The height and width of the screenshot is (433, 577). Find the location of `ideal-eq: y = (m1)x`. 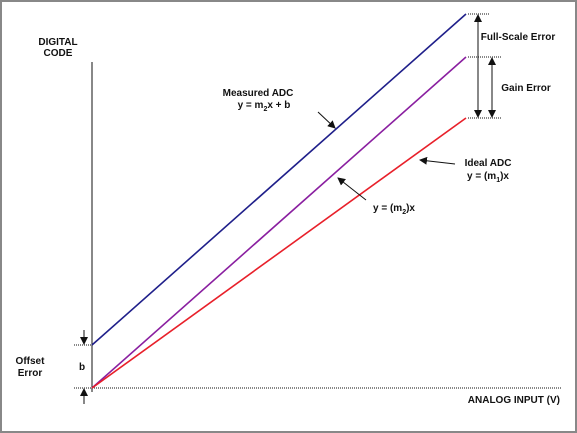

ideal-eq: y = (m1)x is located at coordinates (488, 177).